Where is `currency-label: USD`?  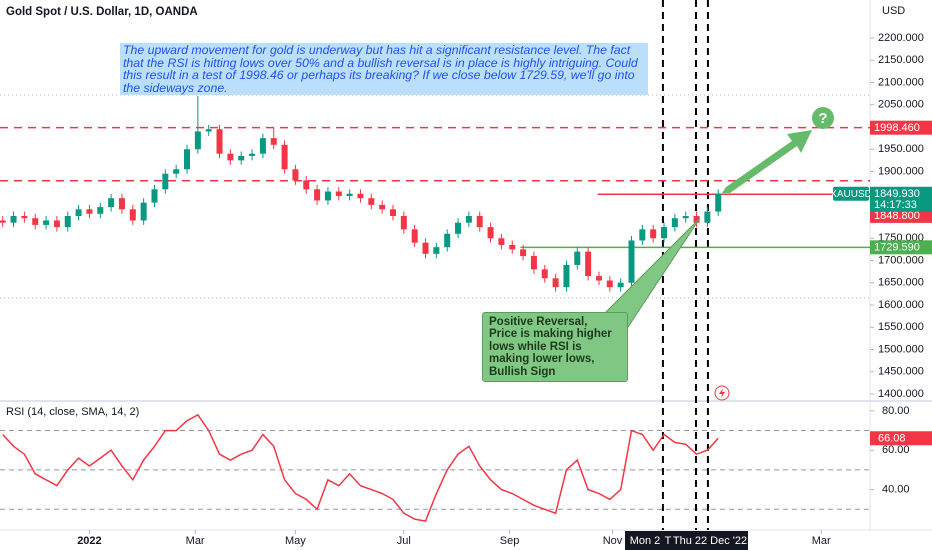
currency-label: USD is located at coordinates (893, 11).